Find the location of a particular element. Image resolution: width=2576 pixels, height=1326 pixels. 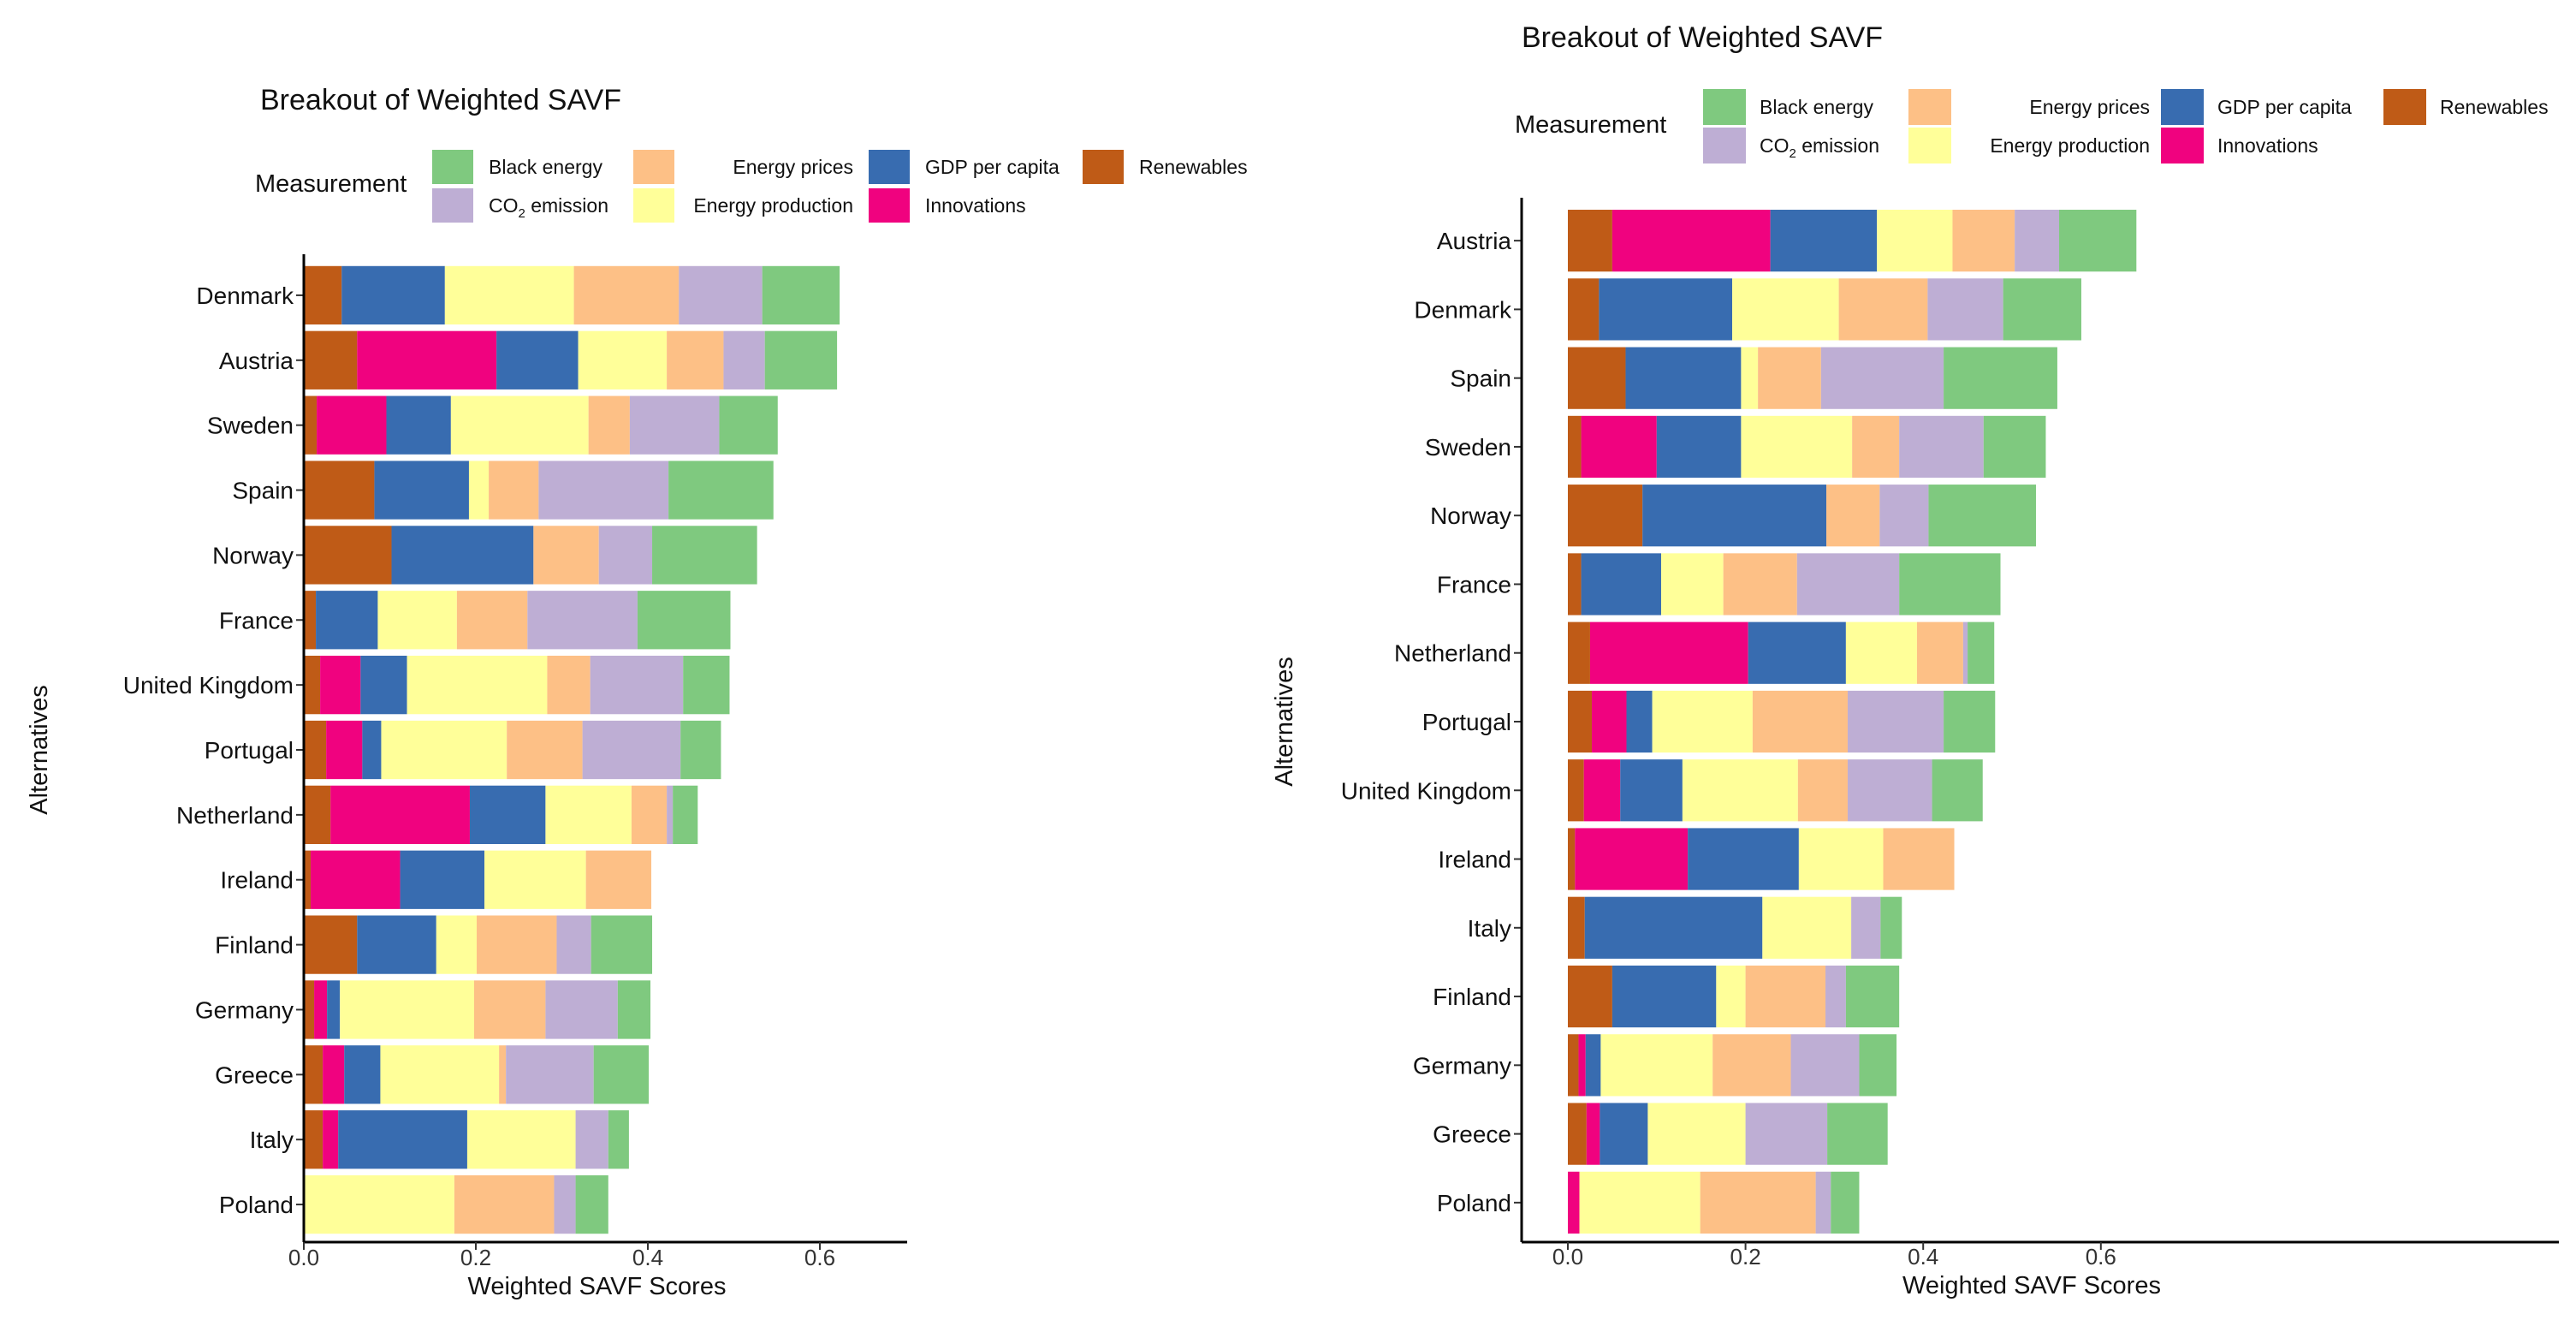

x-tick-label: 0.6 is located at coordinates (2101, 1257).